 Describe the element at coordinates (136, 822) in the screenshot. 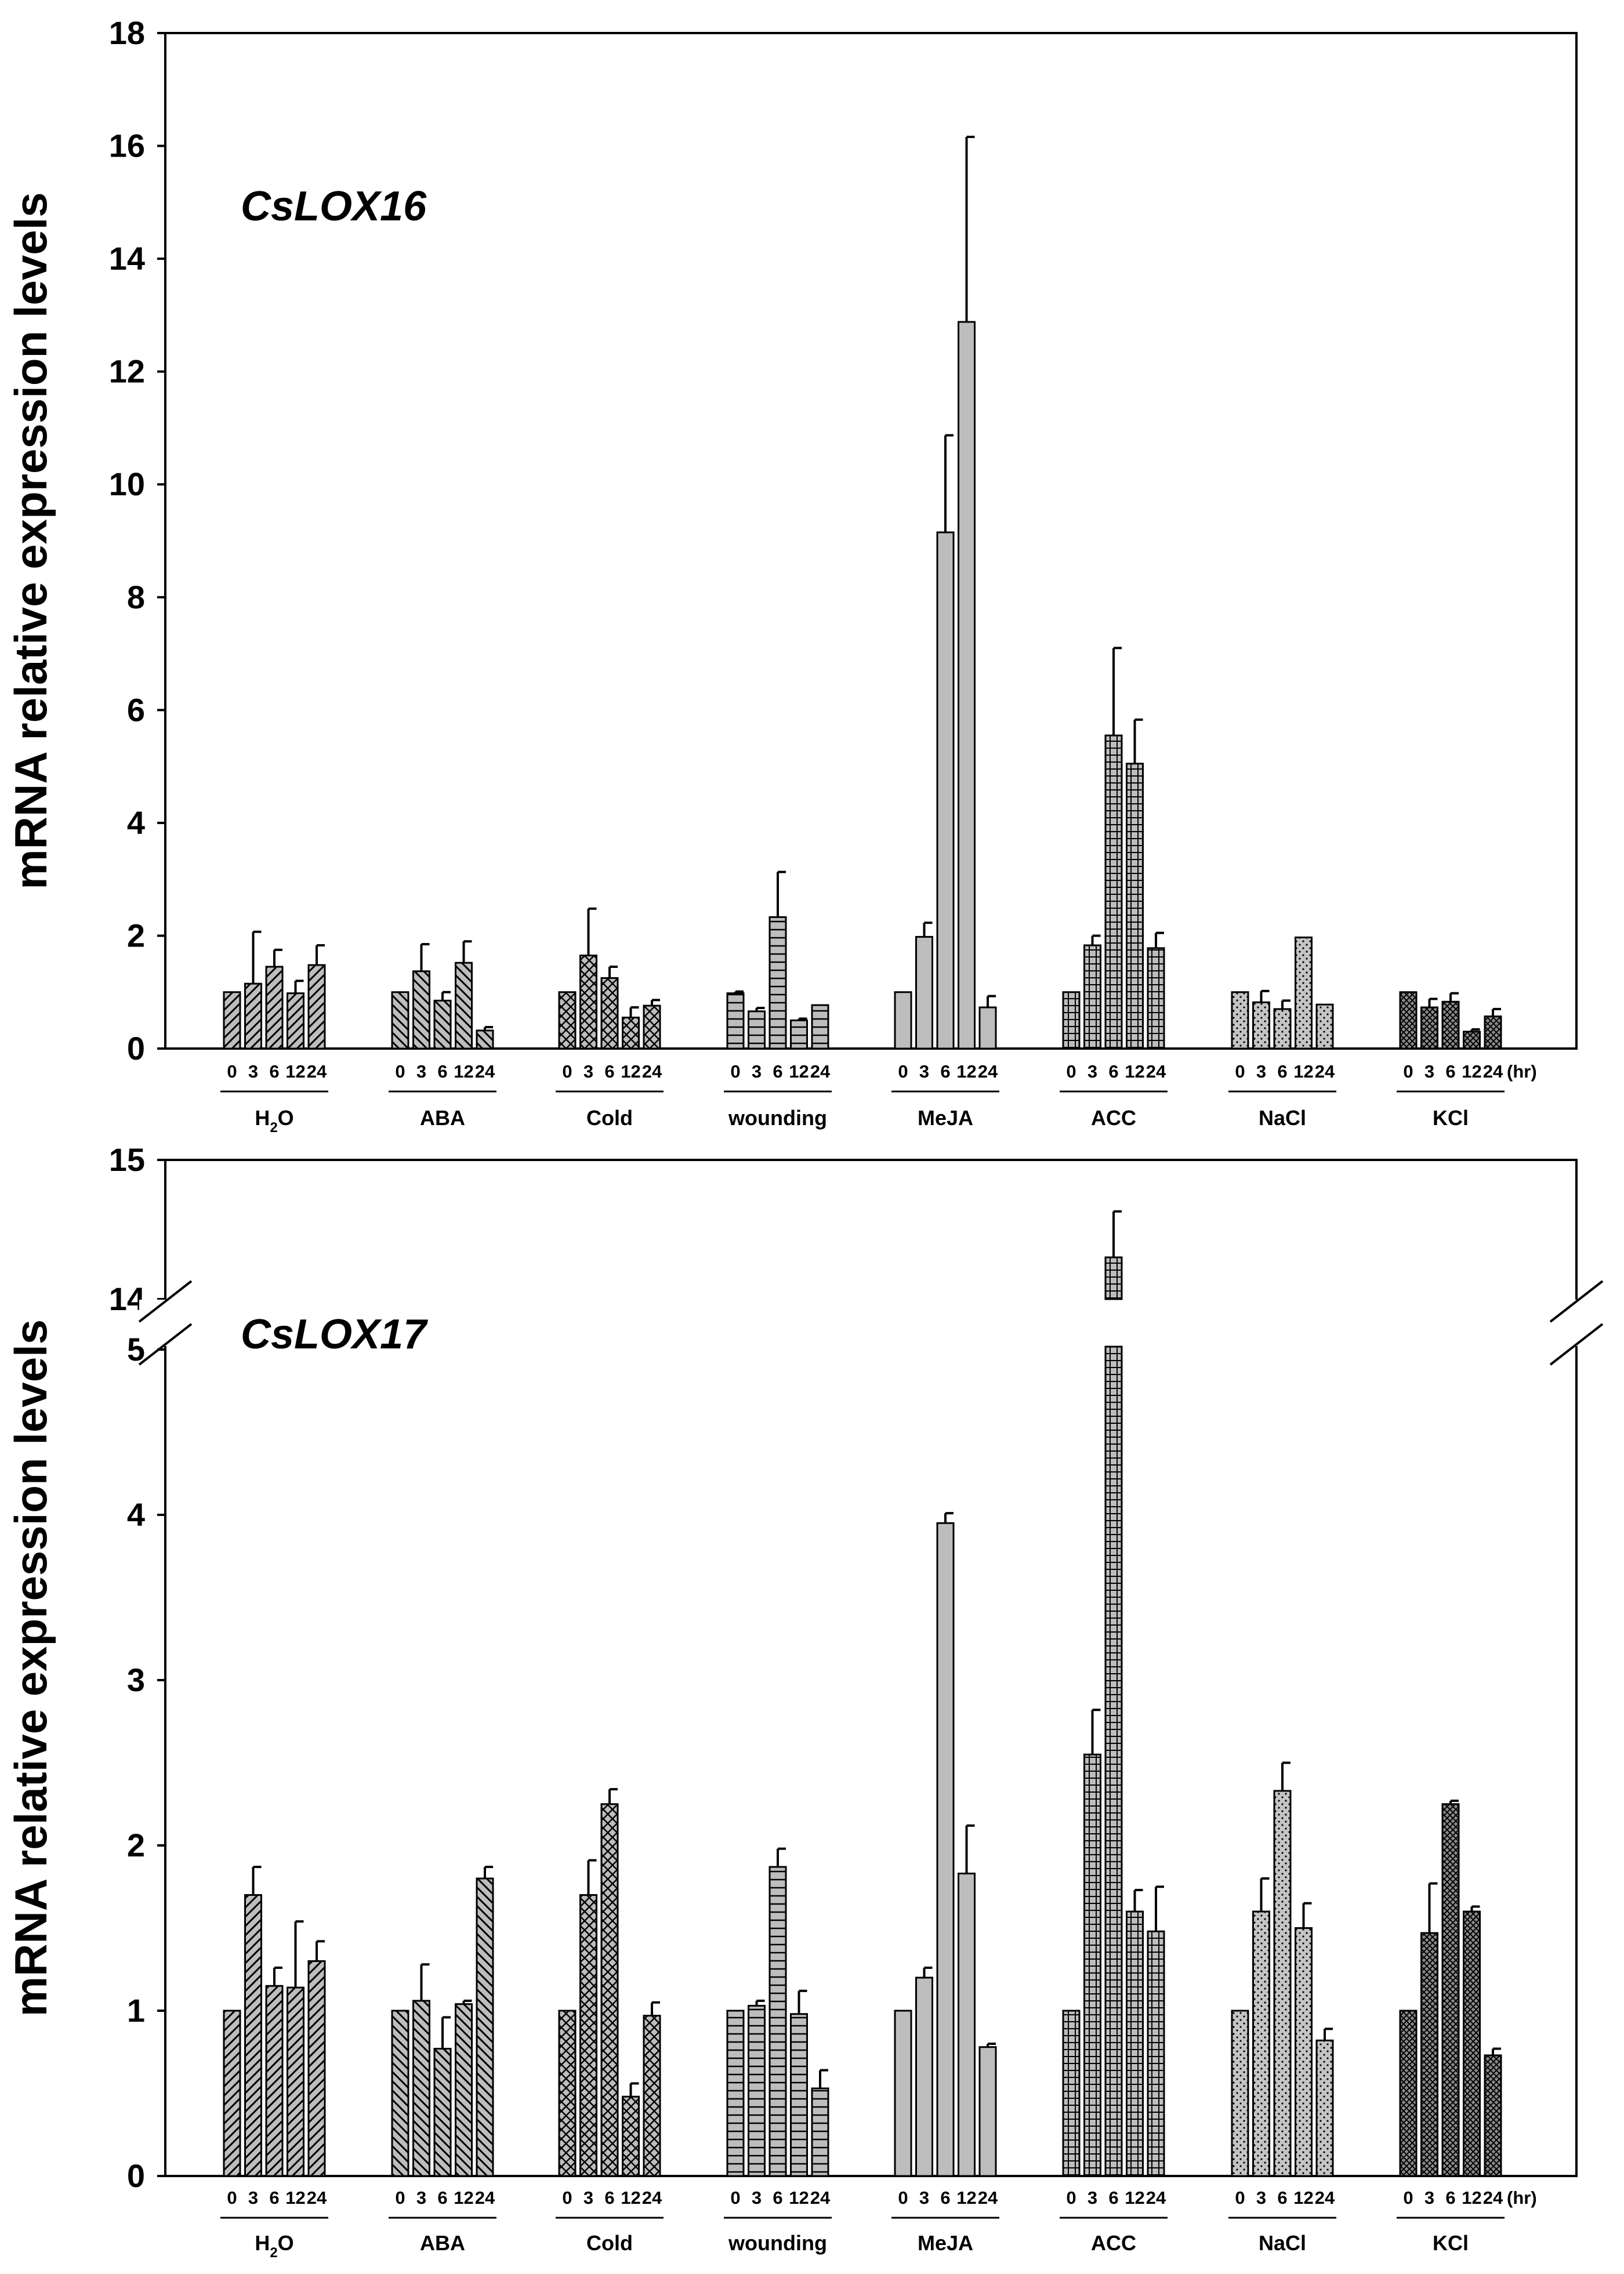

I see `y-tick-label: 4` at that location.